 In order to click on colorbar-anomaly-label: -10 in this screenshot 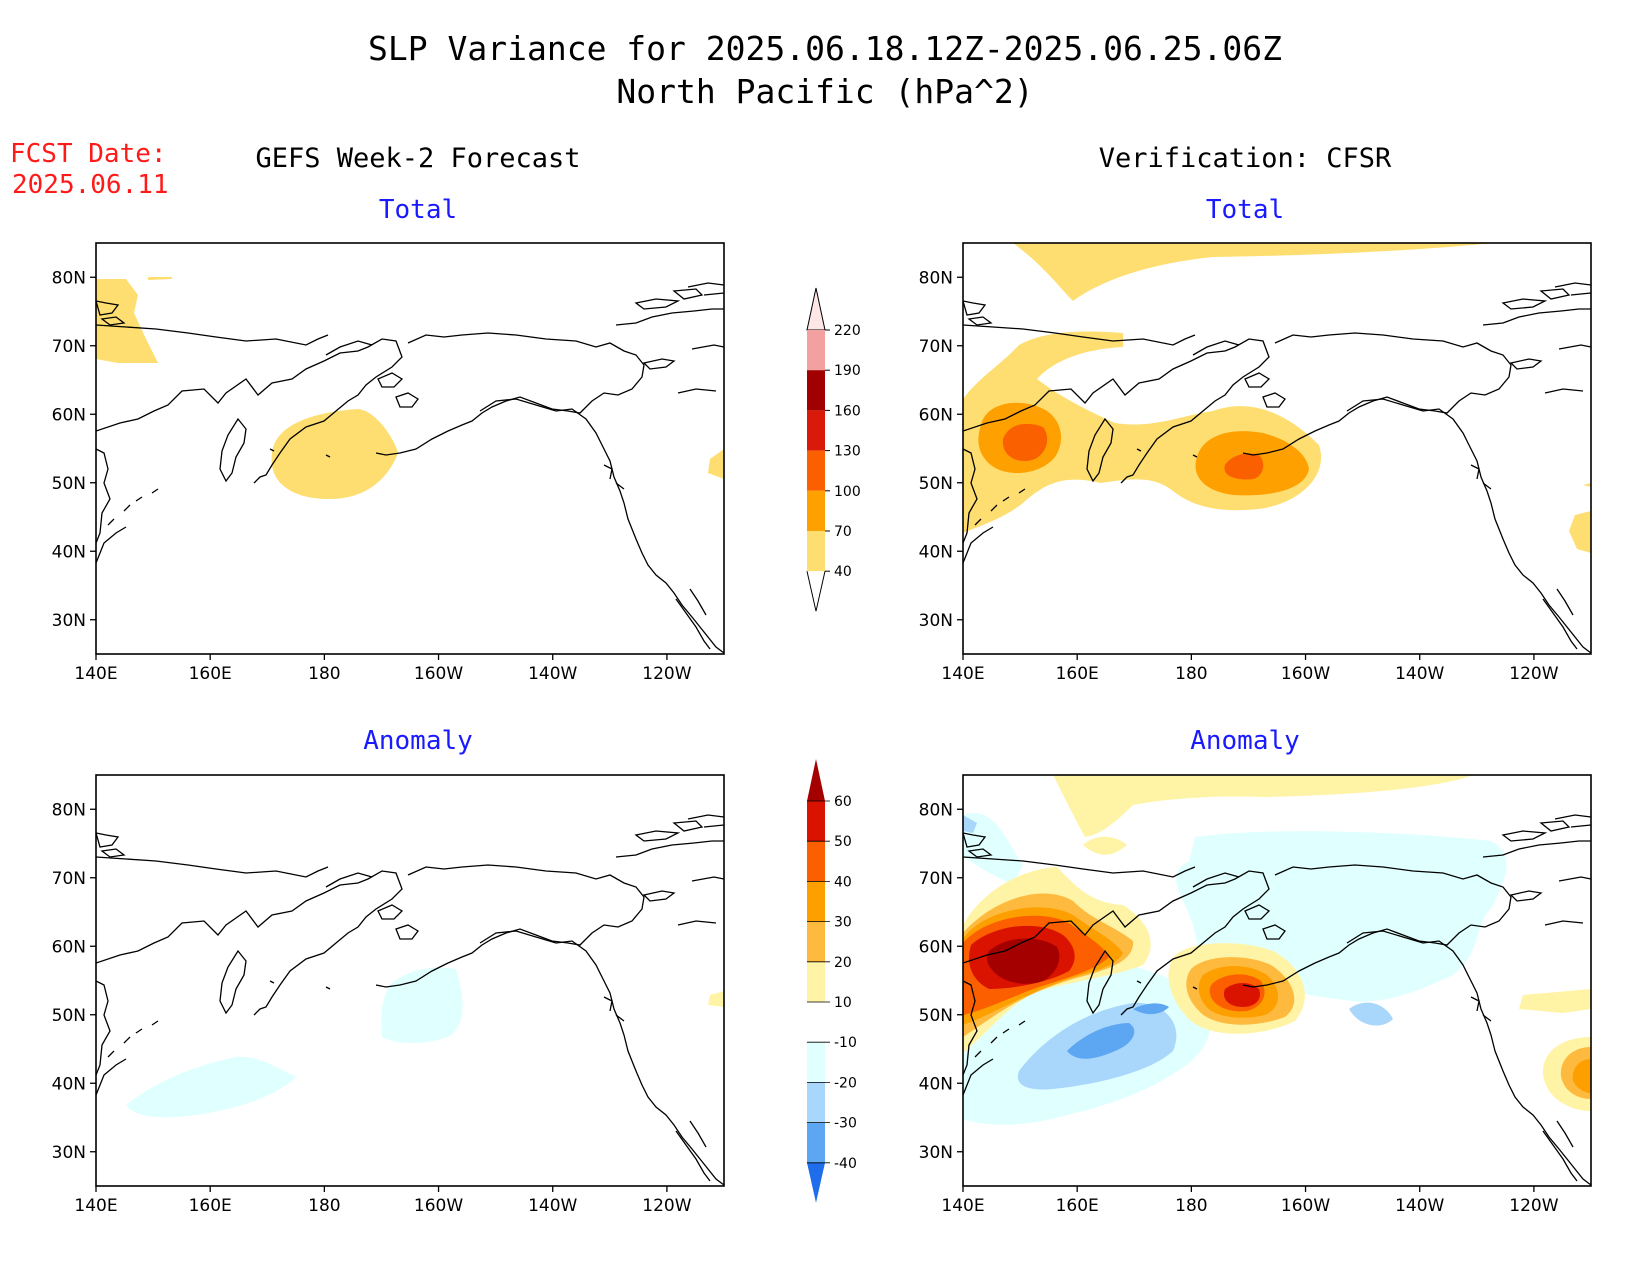, I will do `click(845, 1043)`.